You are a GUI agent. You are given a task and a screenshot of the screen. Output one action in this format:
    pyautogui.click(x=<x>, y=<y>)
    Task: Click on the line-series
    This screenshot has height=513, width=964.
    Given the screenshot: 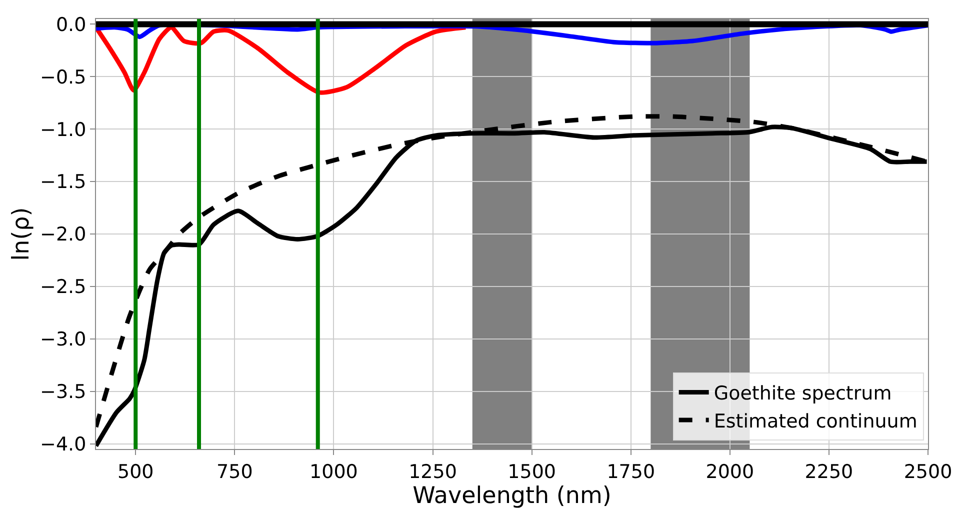 What is the action you would take?
    pyautogui.click(x=282, y=60)
    